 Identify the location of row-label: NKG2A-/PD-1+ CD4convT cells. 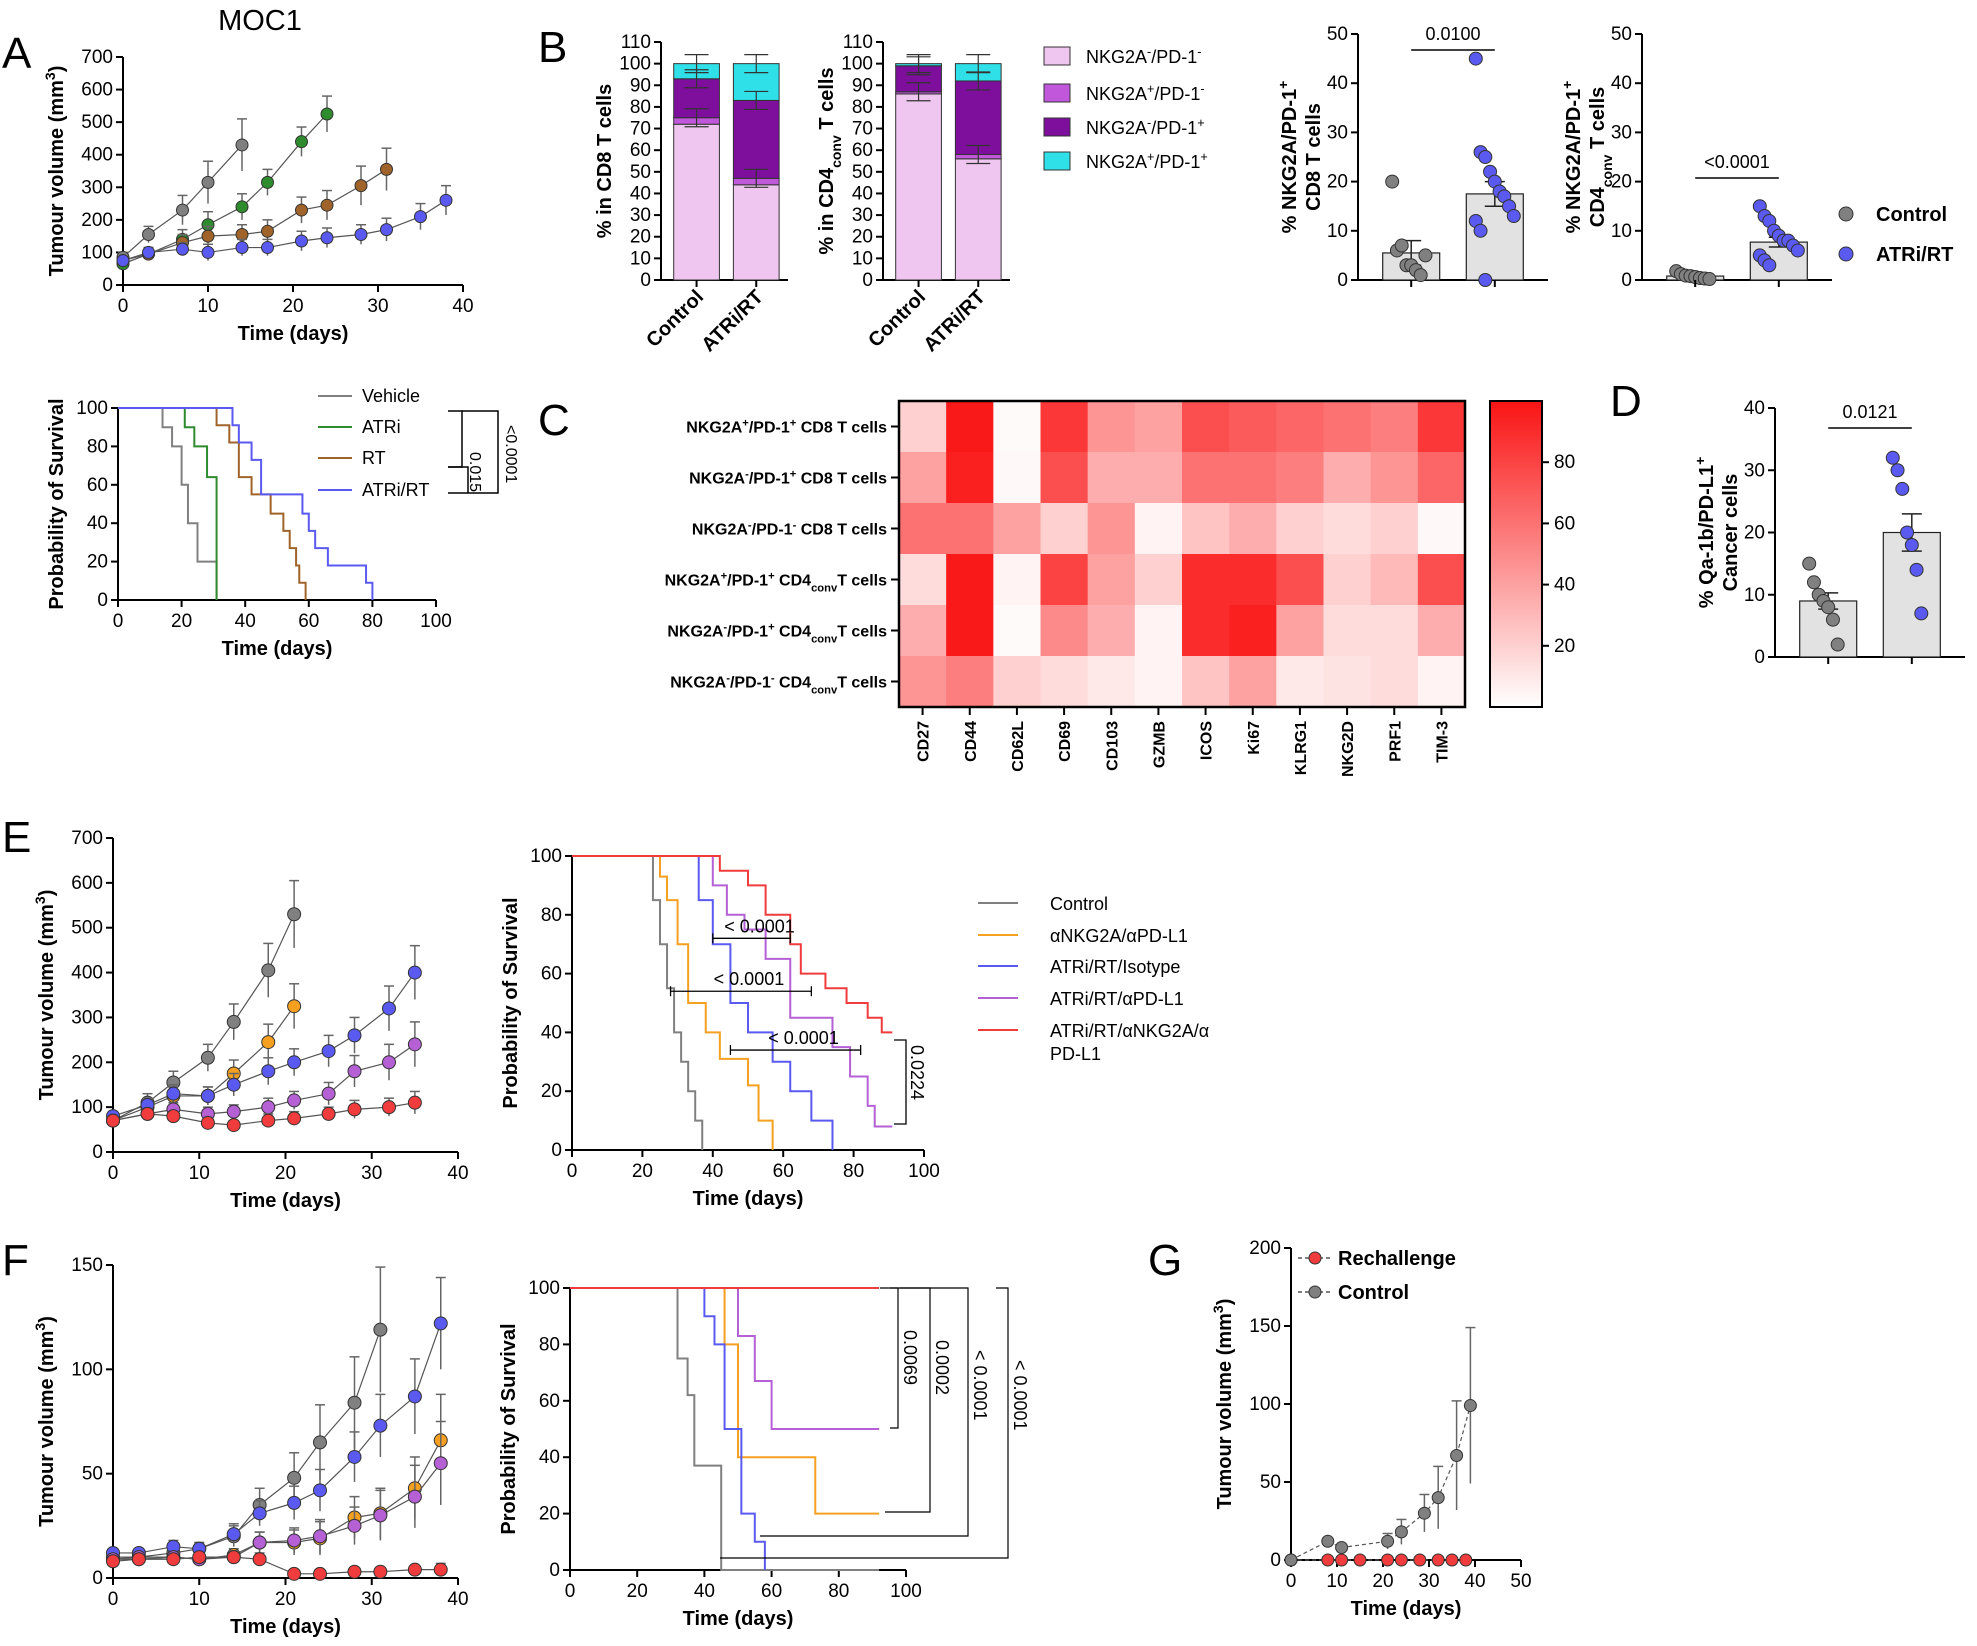
(777, 634).